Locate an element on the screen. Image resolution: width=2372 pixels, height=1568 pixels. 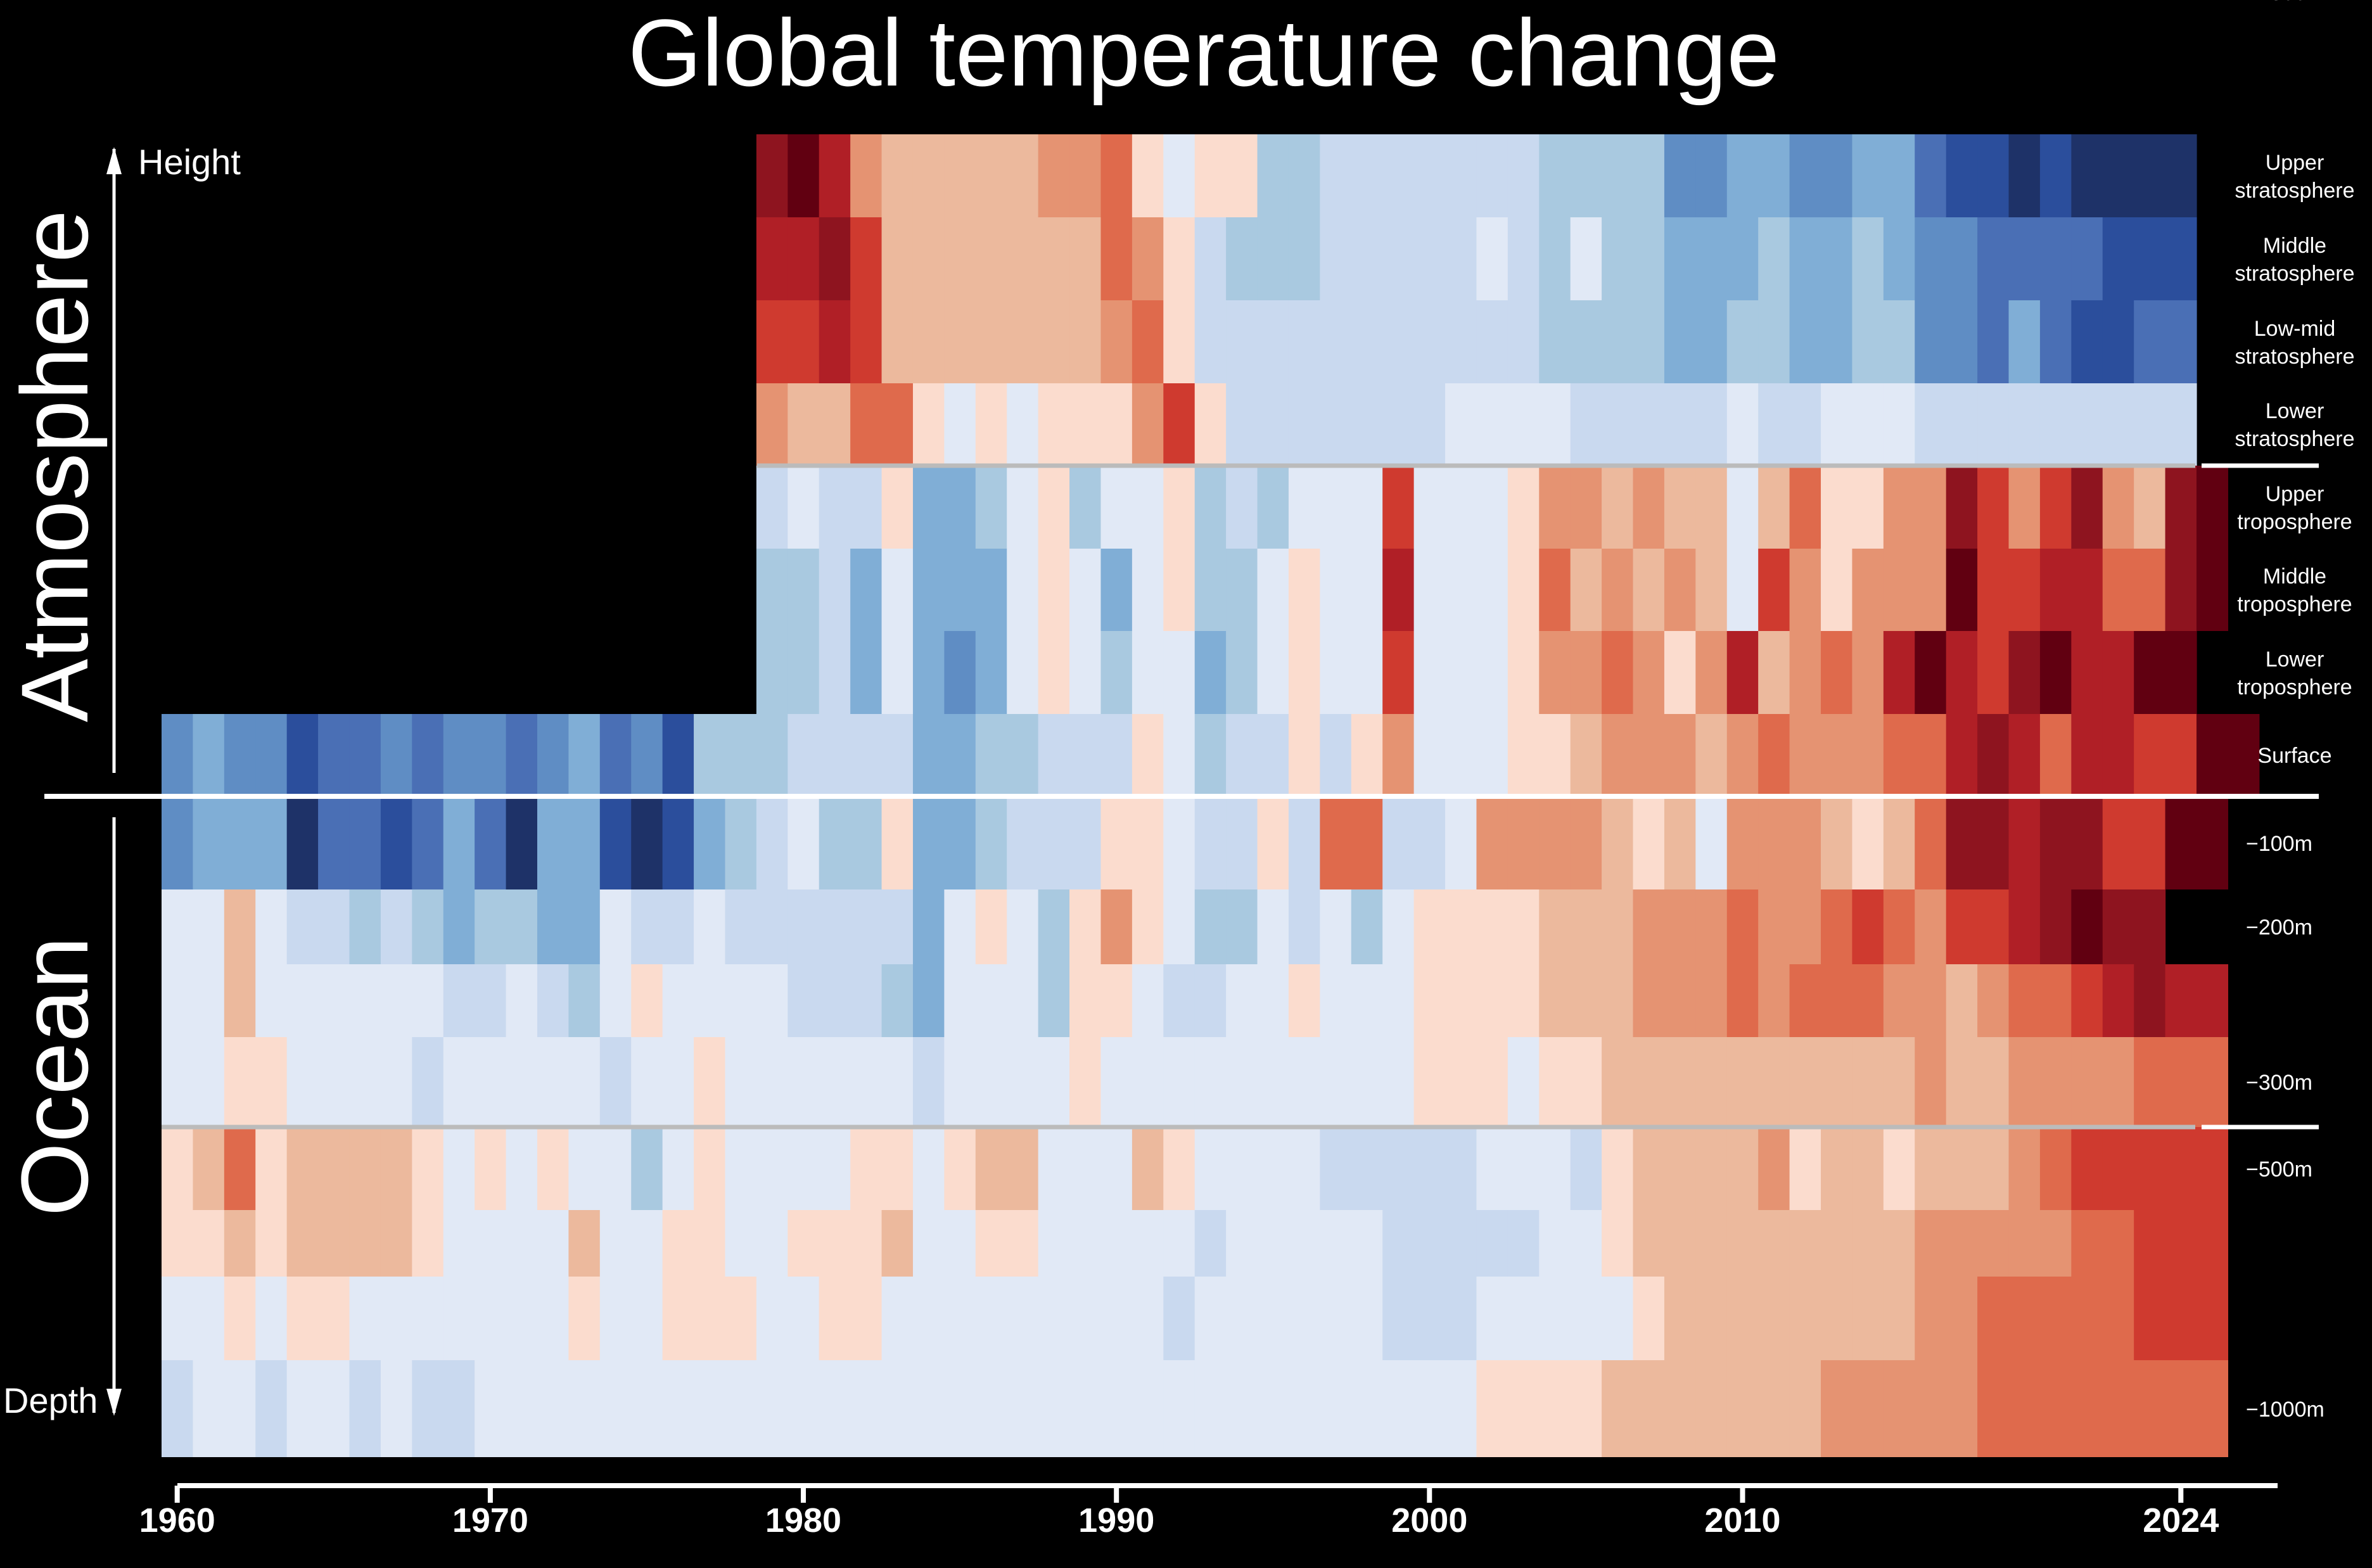
x-tick-label: 2000 is located at coordinates (1429, 1520).